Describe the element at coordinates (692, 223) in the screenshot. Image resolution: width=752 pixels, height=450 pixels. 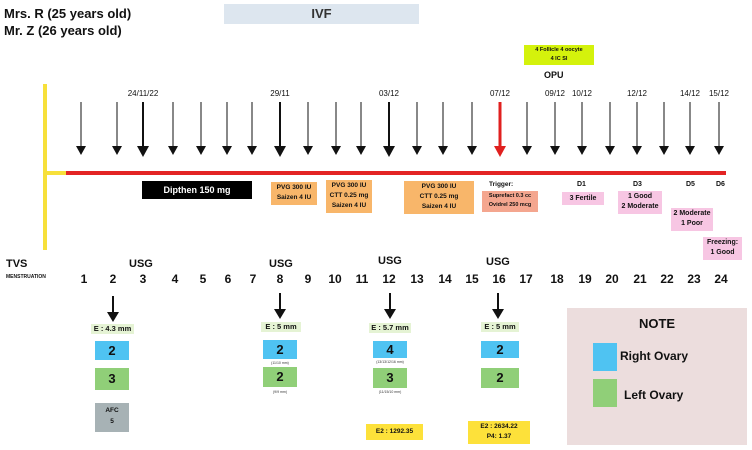
I see `d5-line: 1 Poor` at that location.